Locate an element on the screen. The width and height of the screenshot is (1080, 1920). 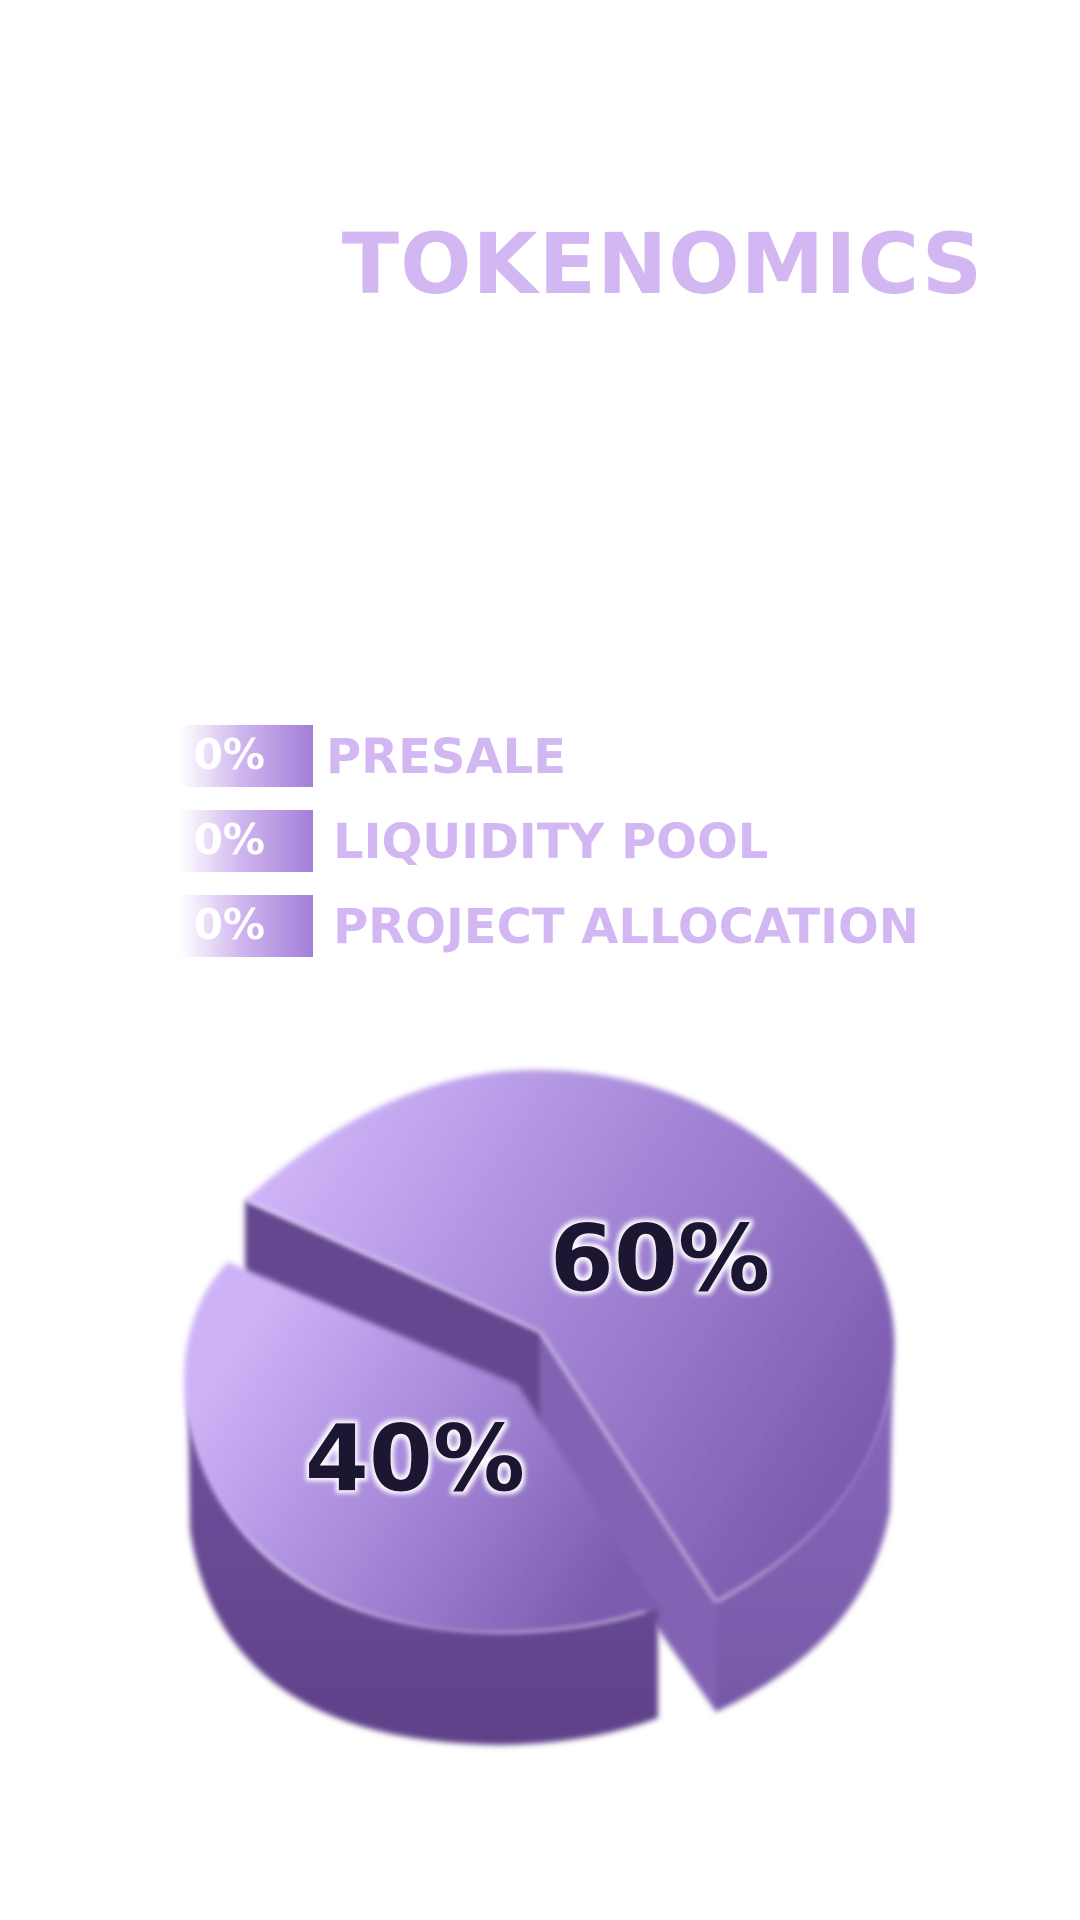
legend-item-project-allocation: 0% PROJECT ALLOCATION is located at coordinates (540, 926).